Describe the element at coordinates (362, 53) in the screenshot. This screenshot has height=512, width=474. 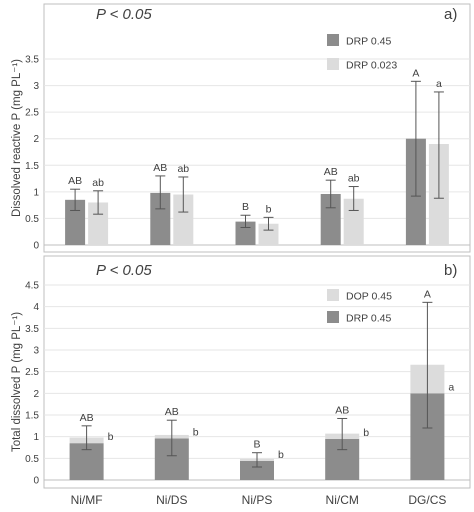
I see `panel-a-legend: DRP 0.45 DRP 0.023` at that location.